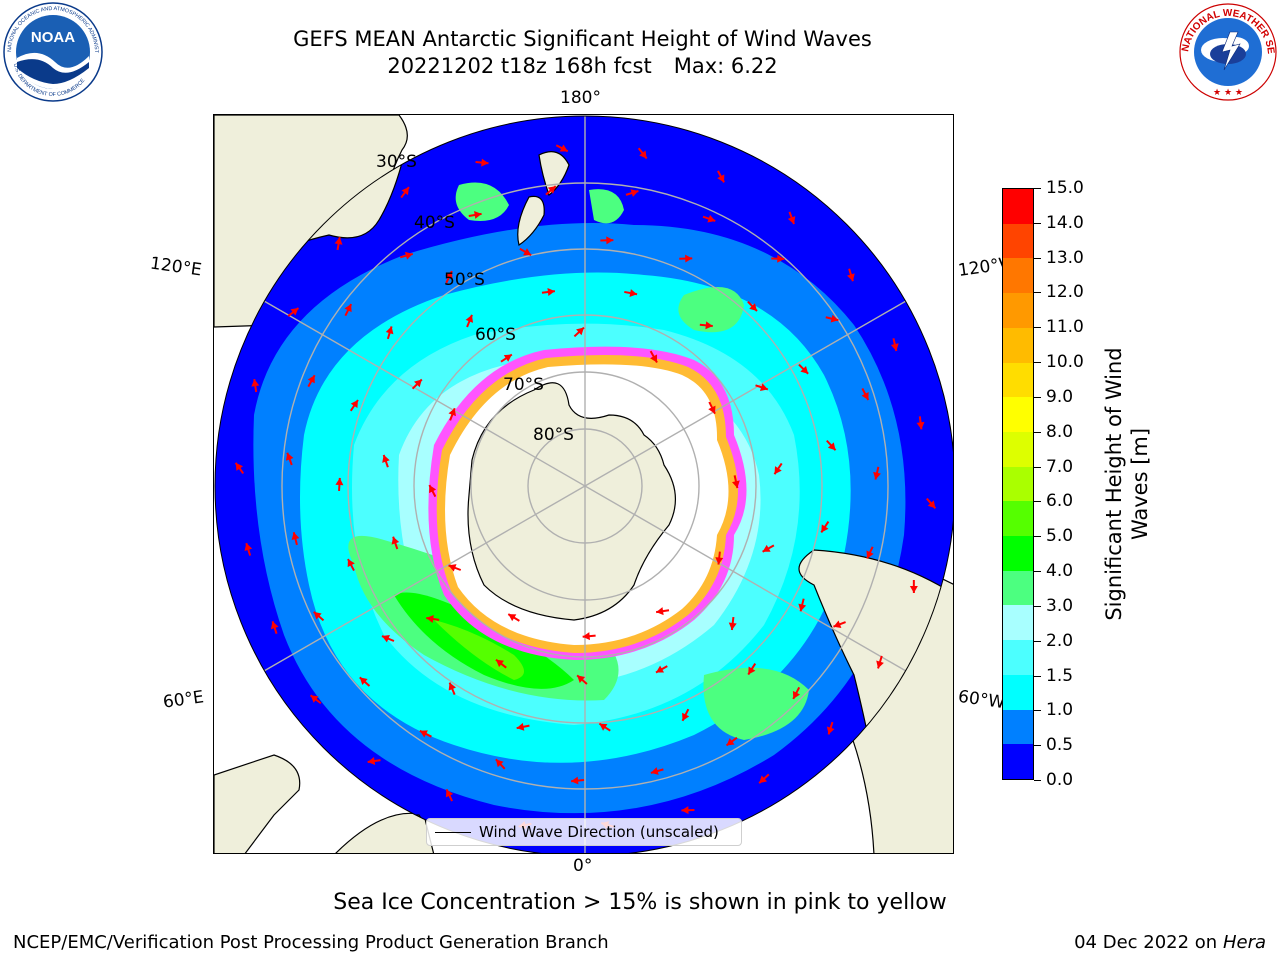 This screenshot has height=960, width=1280. What do you see at coordinates (572, 501) in the screenshot?
I see `antarctica` at bounding box center [572, 501].